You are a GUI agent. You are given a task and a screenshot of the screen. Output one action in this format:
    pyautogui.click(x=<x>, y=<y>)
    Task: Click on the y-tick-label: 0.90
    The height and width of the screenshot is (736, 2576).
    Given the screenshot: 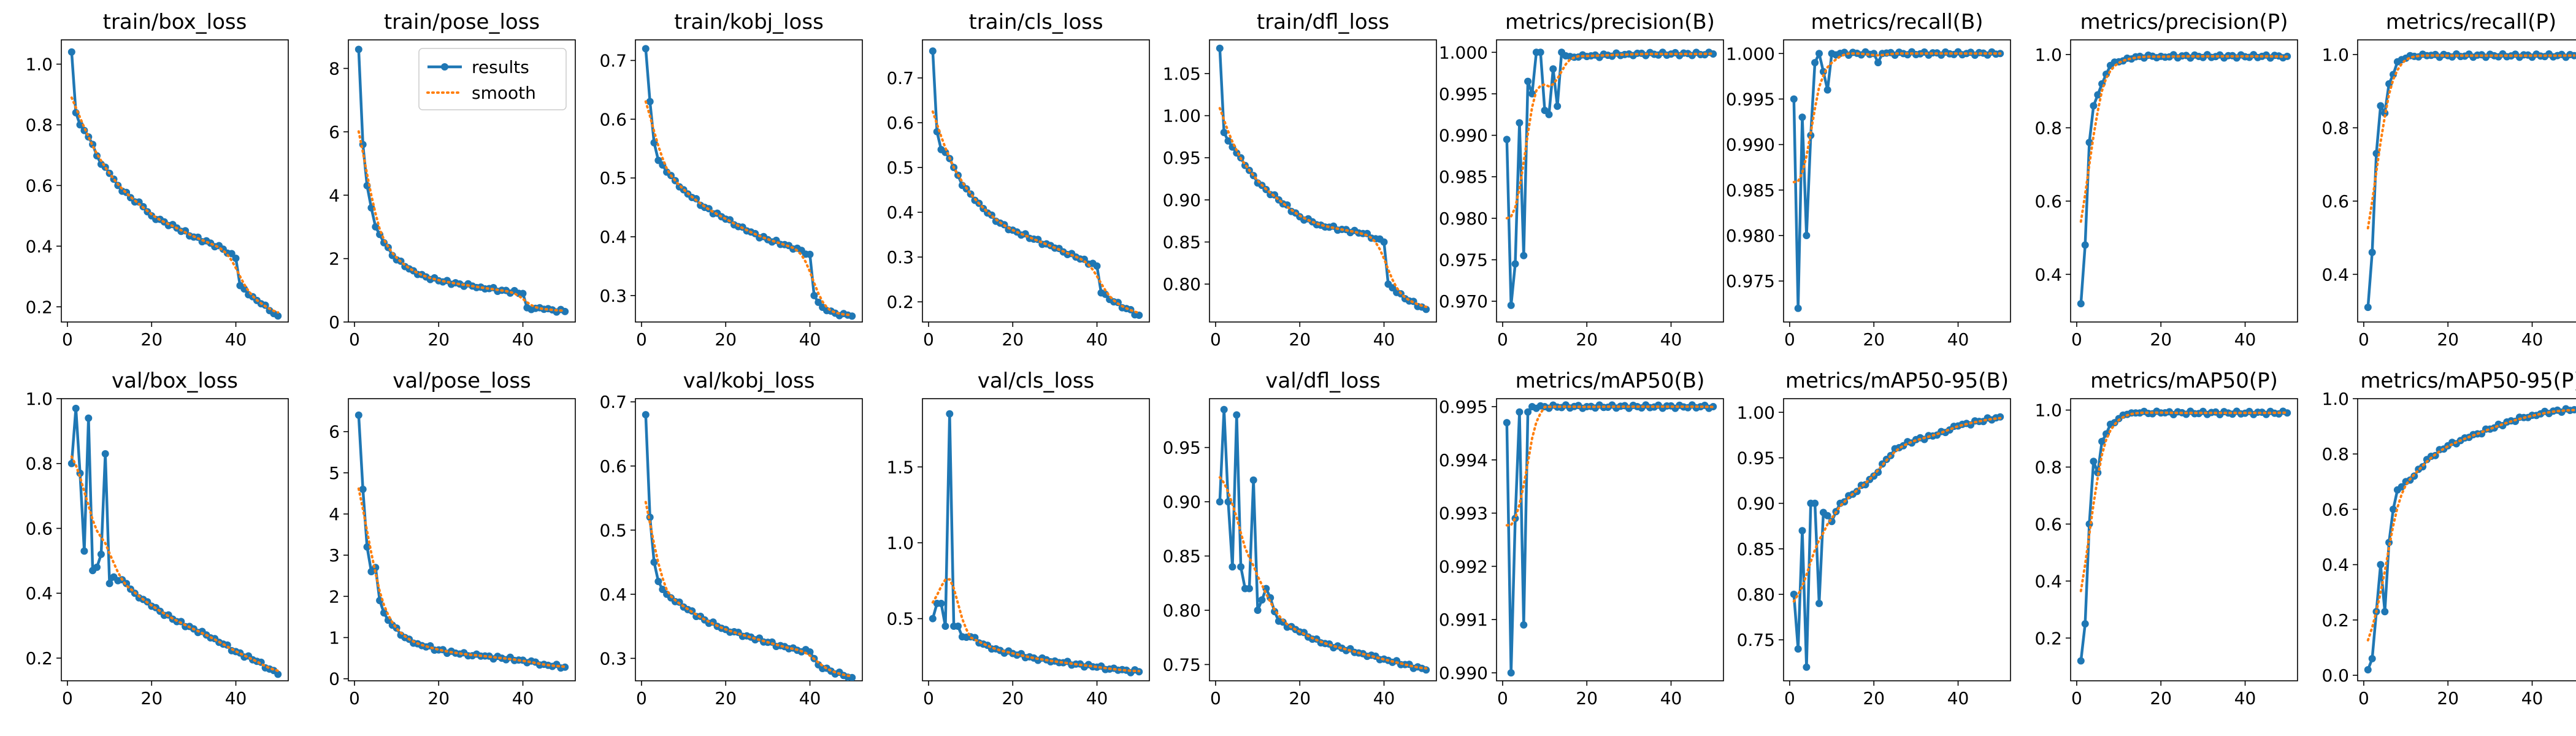 What is the action you would take?
    pyautogui.click(x=1182, y=502)
    